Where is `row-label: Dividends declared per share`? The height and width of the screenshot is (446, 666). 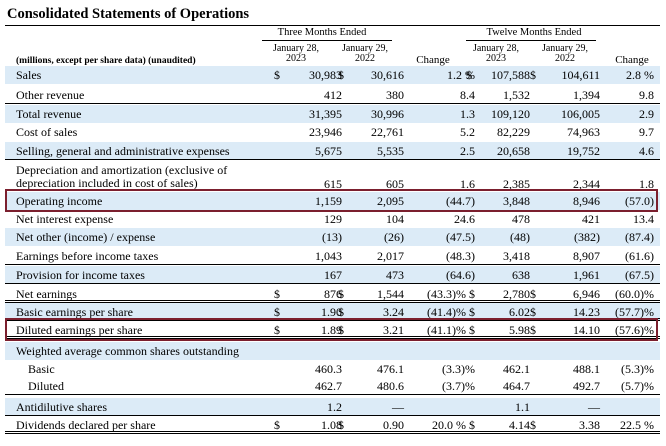
row-label: Dividends declared per share is located at coordinates (86, 425).